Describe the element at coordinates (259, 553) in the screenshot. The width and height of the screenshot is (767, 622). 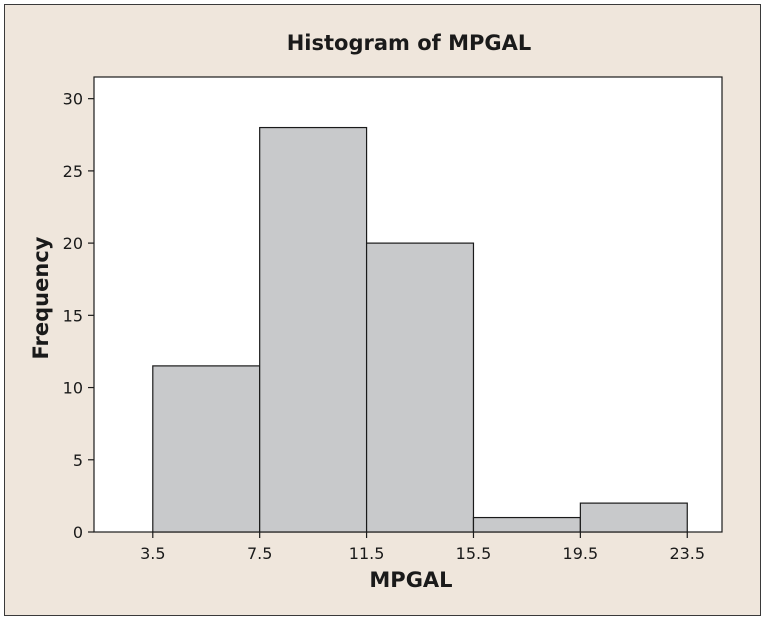
I see `x-tick-label: 7.5` at that location.